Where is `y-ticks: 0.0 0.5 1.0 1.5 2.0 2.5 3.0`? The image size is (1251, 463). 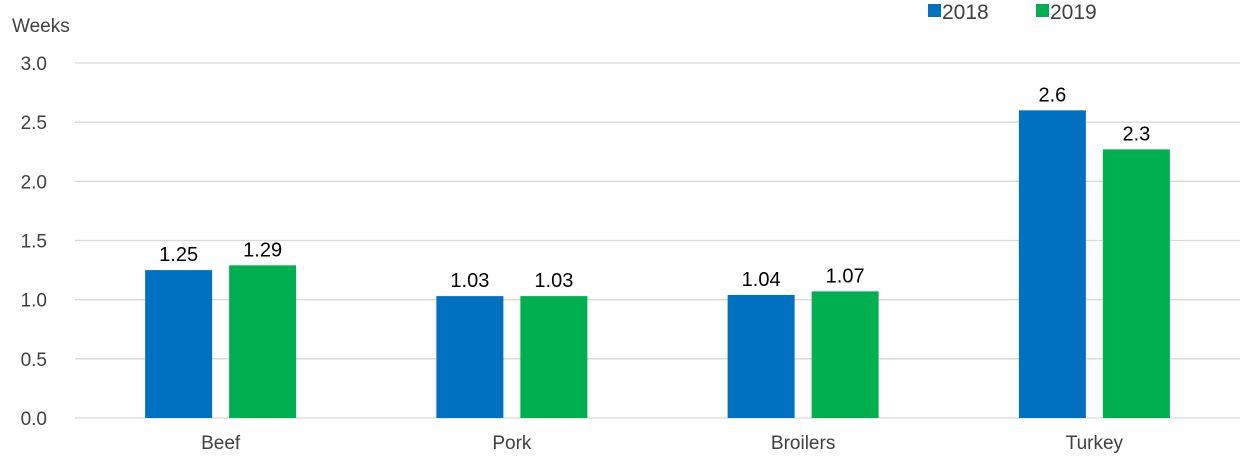 y-ticks: 0.0 0.5 1.0 1.5 2.0 2.5 3.0 is located at coordinates (34, 242).